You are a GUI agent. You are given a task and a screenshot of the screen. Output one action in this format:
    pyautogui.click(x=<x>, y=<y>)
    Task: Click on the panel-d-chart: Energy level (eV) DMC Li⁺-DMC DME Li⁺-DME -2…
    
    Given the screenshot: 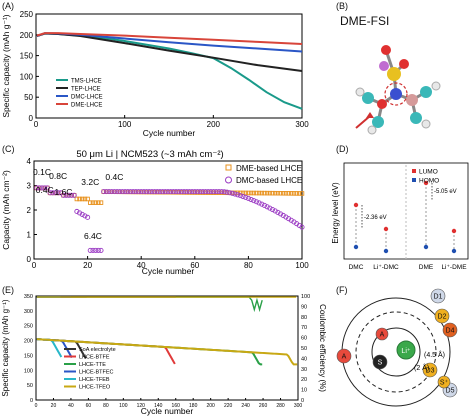 What is the action you would take?
    pyautogui.click(x=400, y=216)
    